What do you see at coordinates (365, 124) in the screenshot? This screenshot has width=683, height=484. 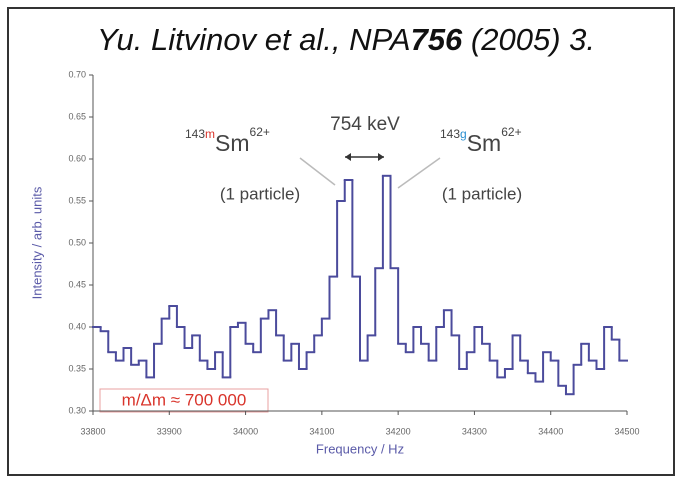 I see `splitting-label: 754 keV` at bounding box center [365, 124].